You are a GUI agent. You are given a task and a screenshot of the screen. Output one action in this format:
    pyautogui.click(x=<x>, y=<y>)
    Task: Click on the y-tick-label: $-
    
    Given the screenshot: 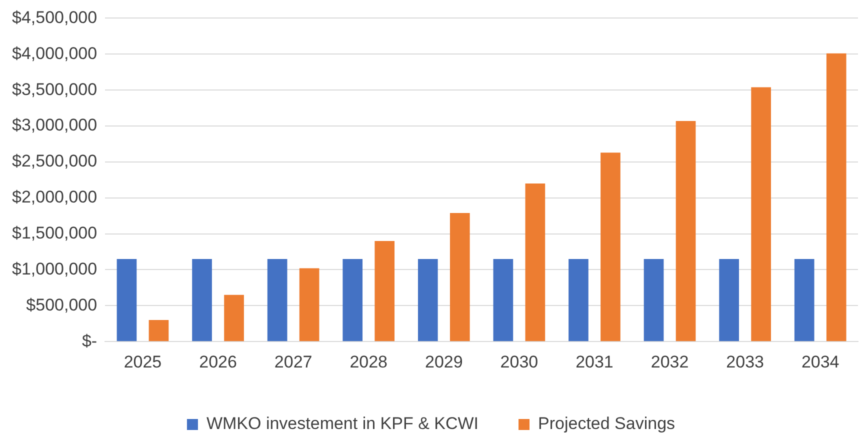 What is the action you would take?
    pyautogui.click(x=90, y=340)
    